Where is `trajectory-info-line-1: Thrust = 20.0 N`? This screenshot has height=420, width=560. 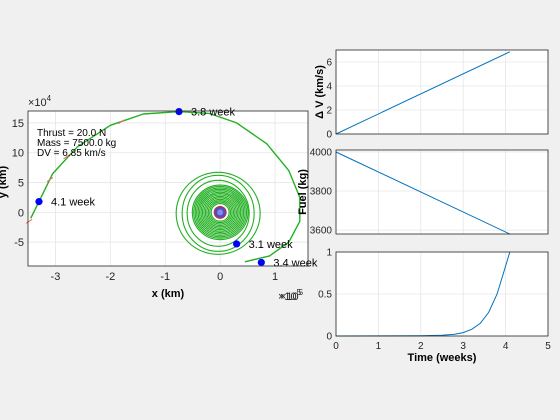
trajectory-info-line-1: Thrust = 20.0 N is located at coordinates (71, 133).